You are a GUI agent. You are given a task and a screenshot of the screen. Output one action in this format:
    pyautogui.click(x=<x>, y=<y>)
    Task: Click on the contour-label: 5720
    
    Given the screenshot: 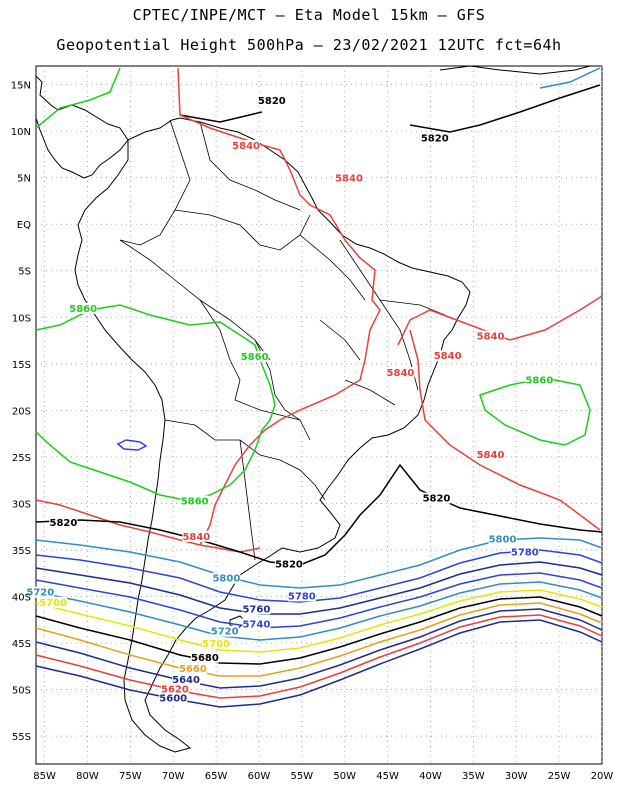 What is the action you would take?
    pyautogui.click(x=225, y=632)
    